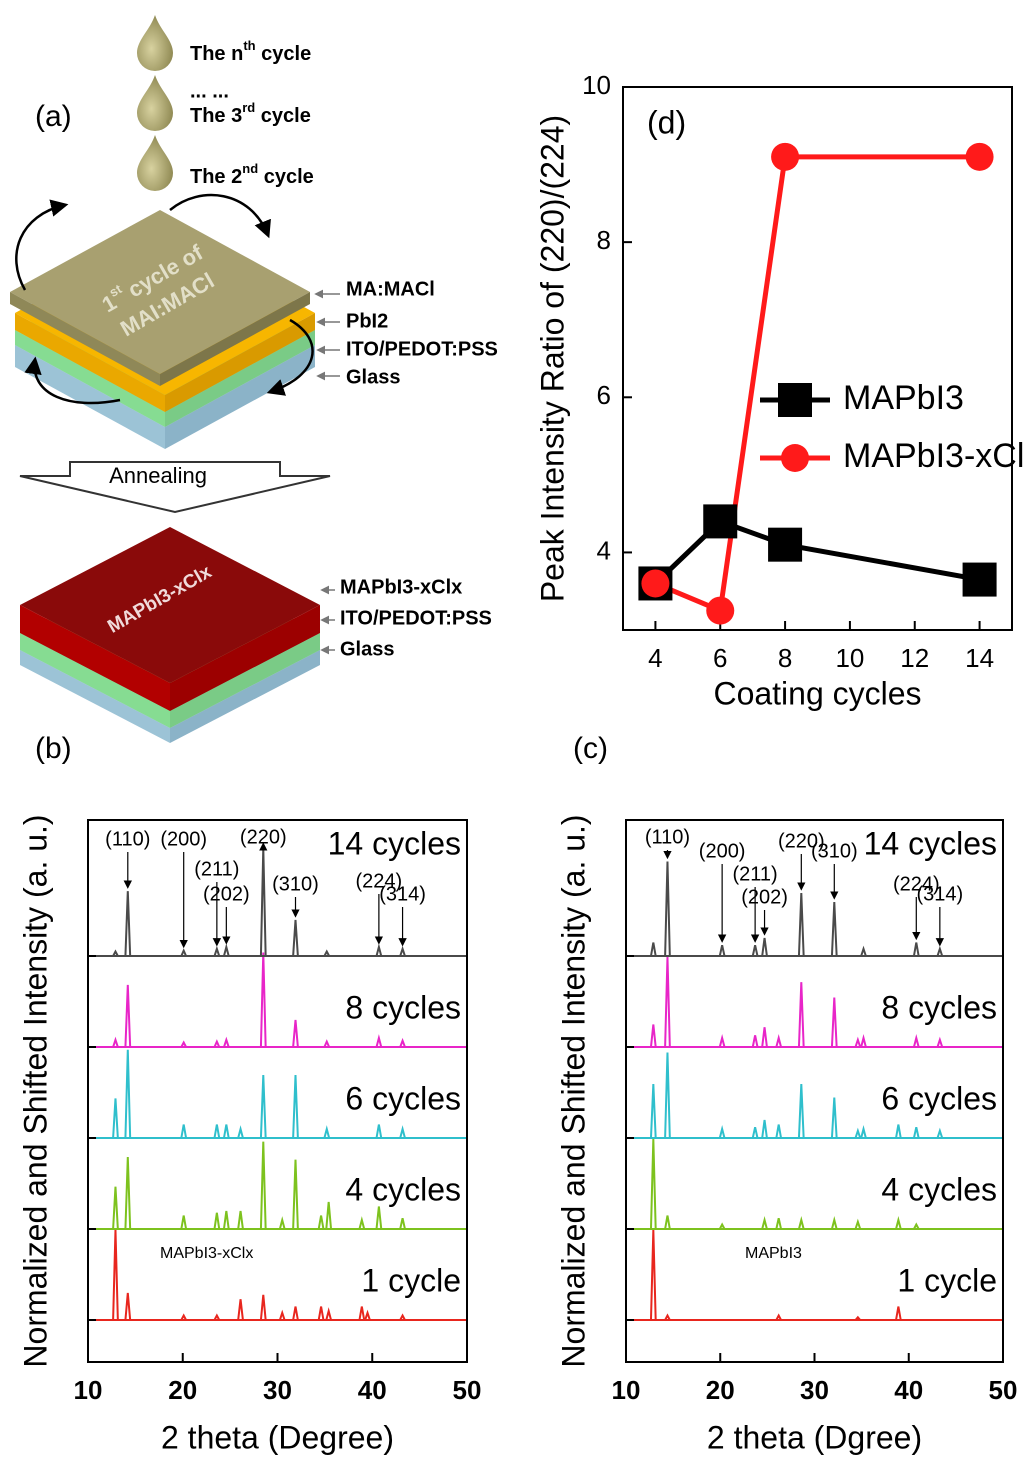 Image resolution: width=1024 pixels, height=1462 pixels. What do you see at coordinates (596, 85) in the screenshot?
I see `y-tick-label: 10` at bounding box center [596, 85].